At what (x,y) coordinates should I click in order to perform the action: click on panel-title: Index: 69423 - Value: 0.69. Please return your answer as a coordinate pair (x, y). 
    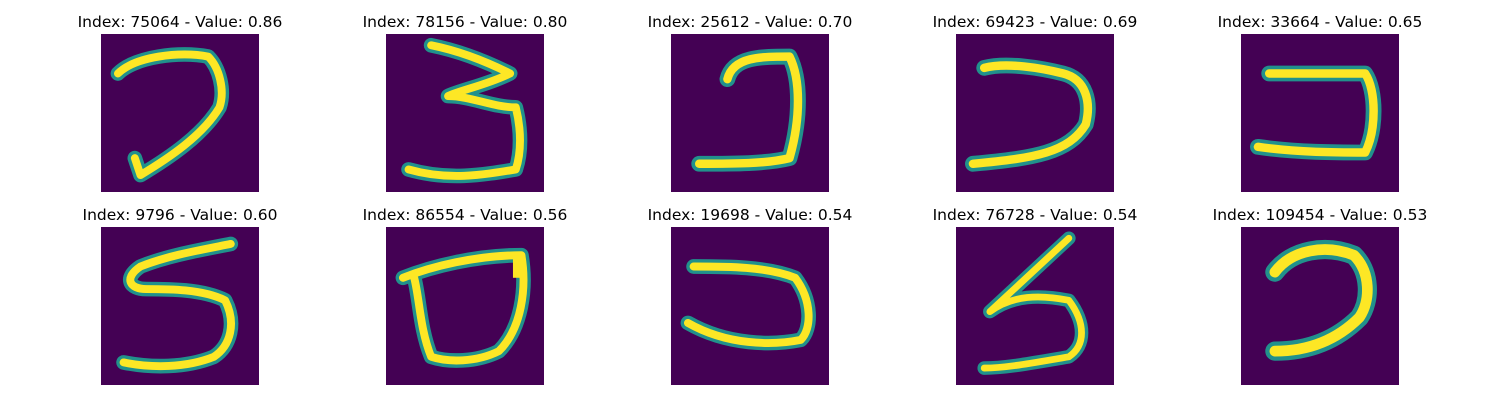
    Looking at the image, I should click on (1035, 22).